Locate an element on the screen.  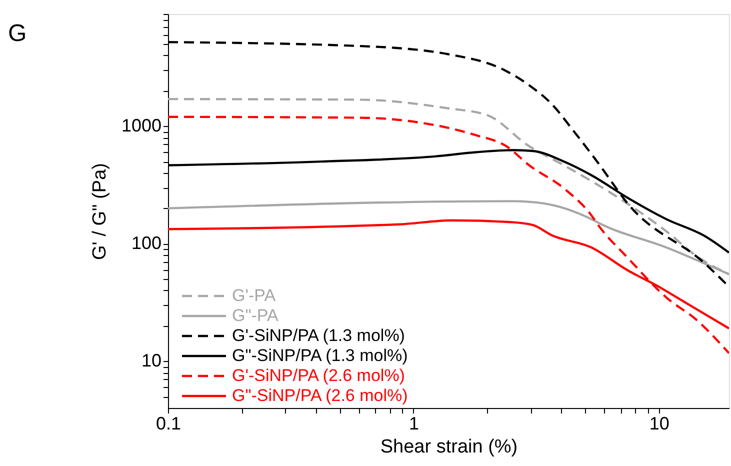
x-tick-label: 1 is located at coordinates (413, 424).